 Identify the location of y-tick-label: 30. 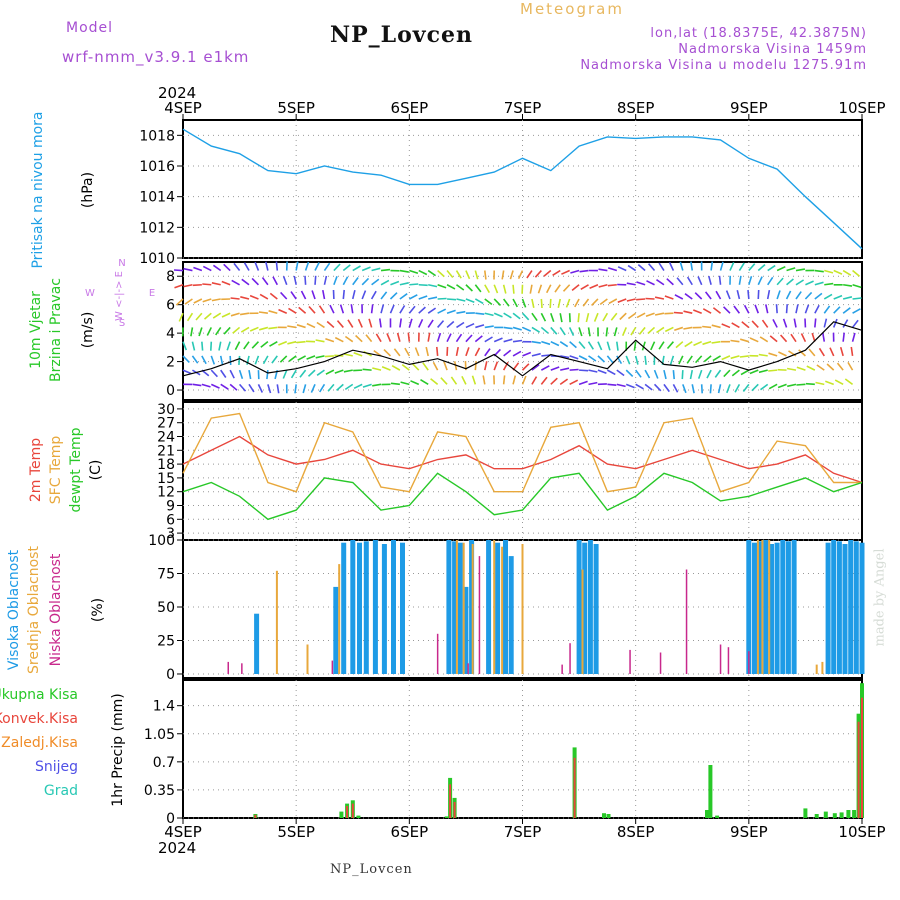
(166, 410).